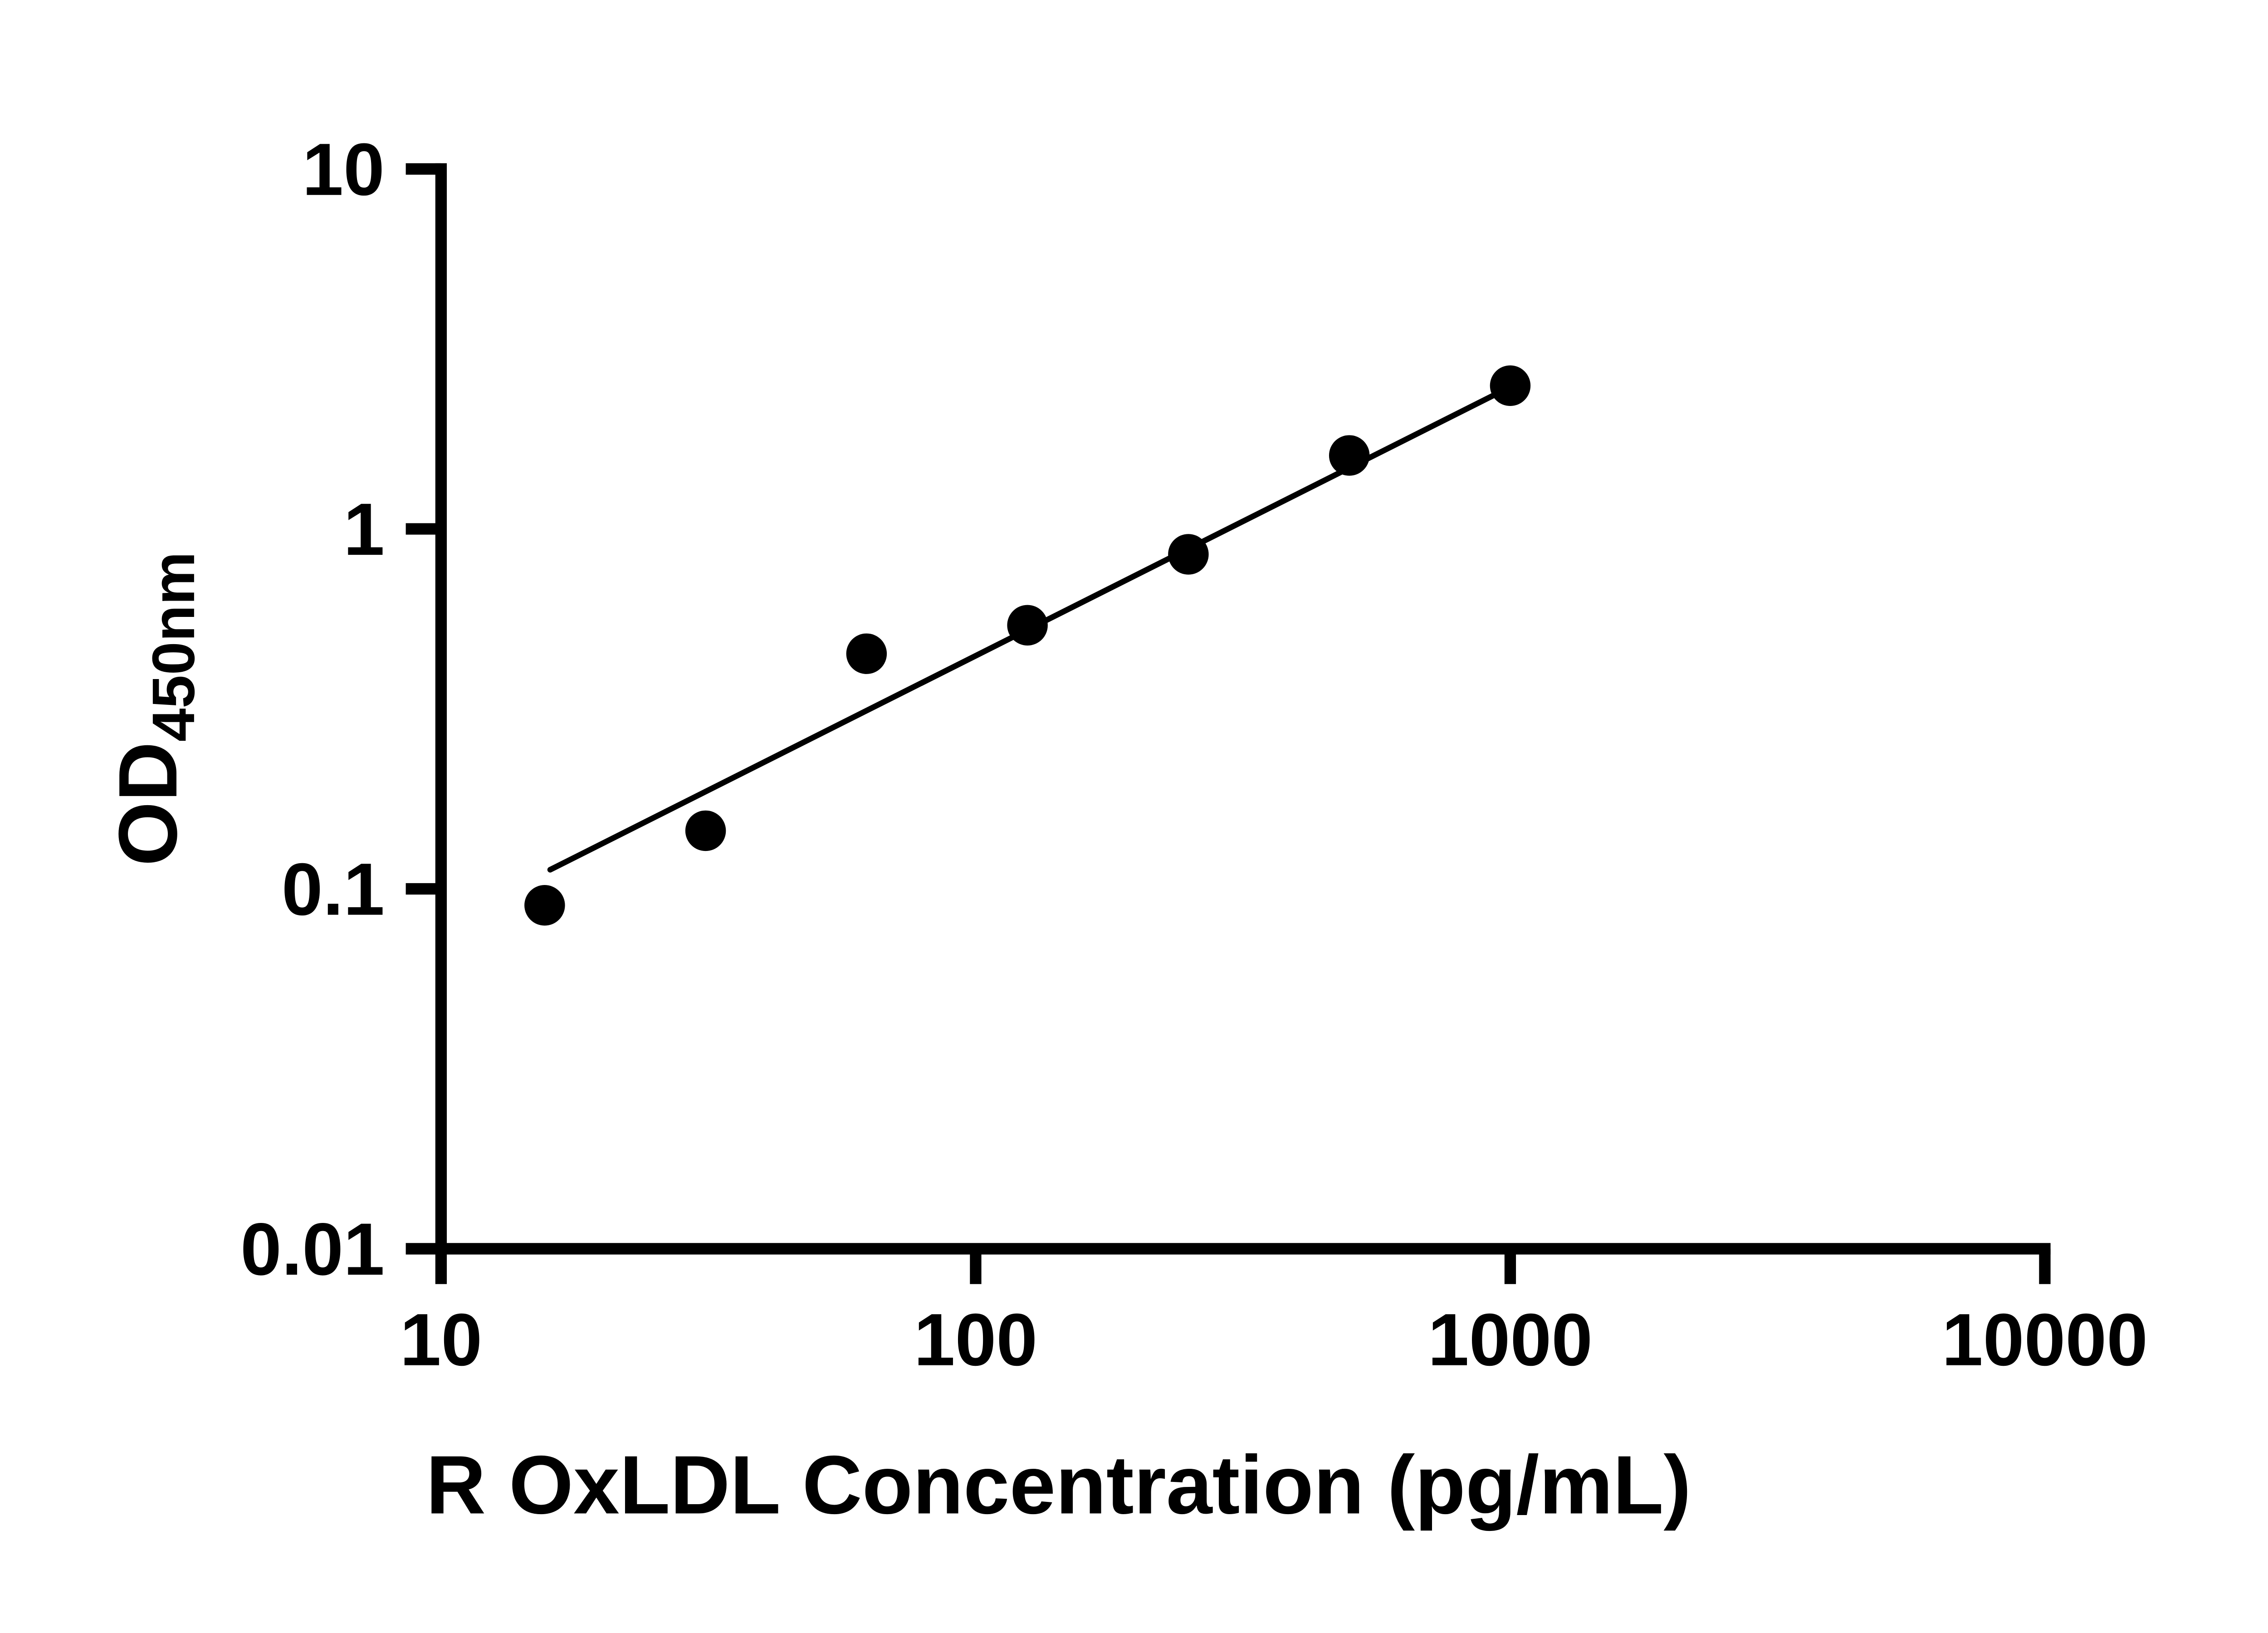 This screenshot has width=2268, height=1633. I want to click on y-axis-title: OD450nm, so click(154, 709).